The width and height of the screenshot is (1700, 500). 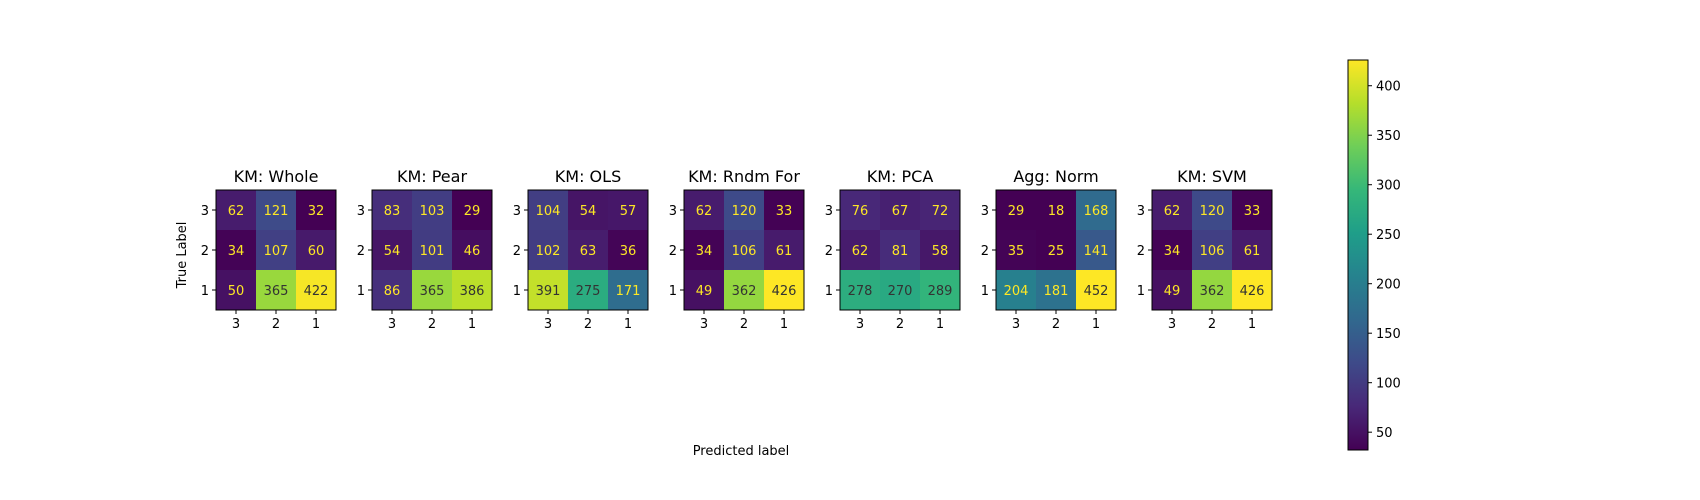 I want to click on confusion-matrix-panel: KM: PCA 76 67 72 62 81 58 278 270 289 3 2 1 3 2 1, so click(x=893, y=249).